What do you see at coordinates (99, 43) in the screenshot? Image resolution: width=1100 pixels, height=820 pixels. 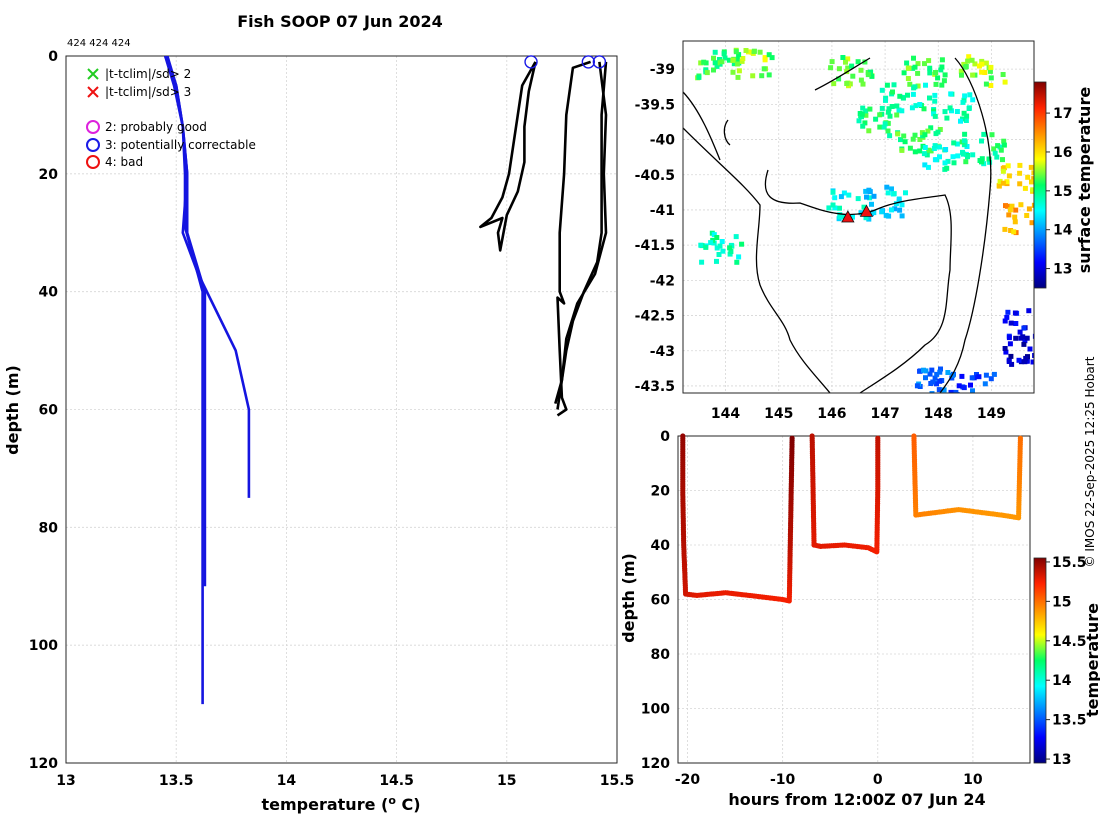 I see `profile-ids: 424 424 424` at bounding box center [99, 43].